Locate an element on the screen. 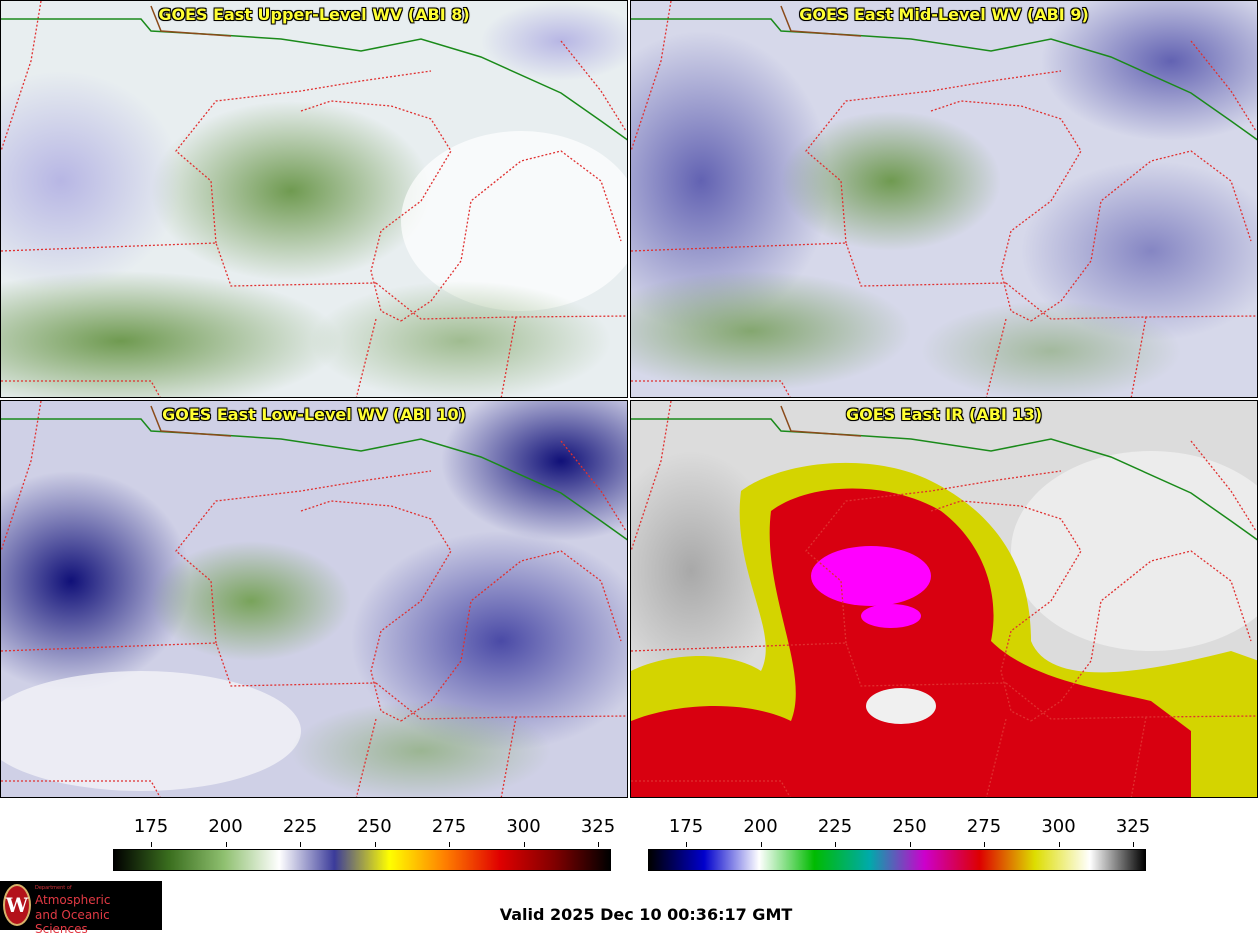 This screenshot has height=936, width=1258. wv-colorbar-ticks: 175 200 225 250 275 300 325 is located at coordinates (364, 831).